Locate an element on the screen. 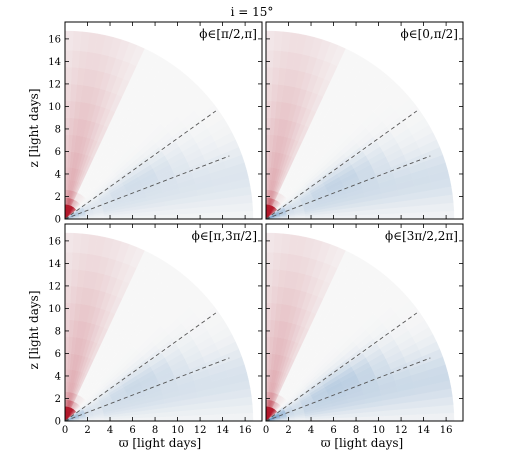 The height and width of the screenshot is (457, 515). panel-label: ϕ∈[π/2,π] is located at coordinates (228, 34).